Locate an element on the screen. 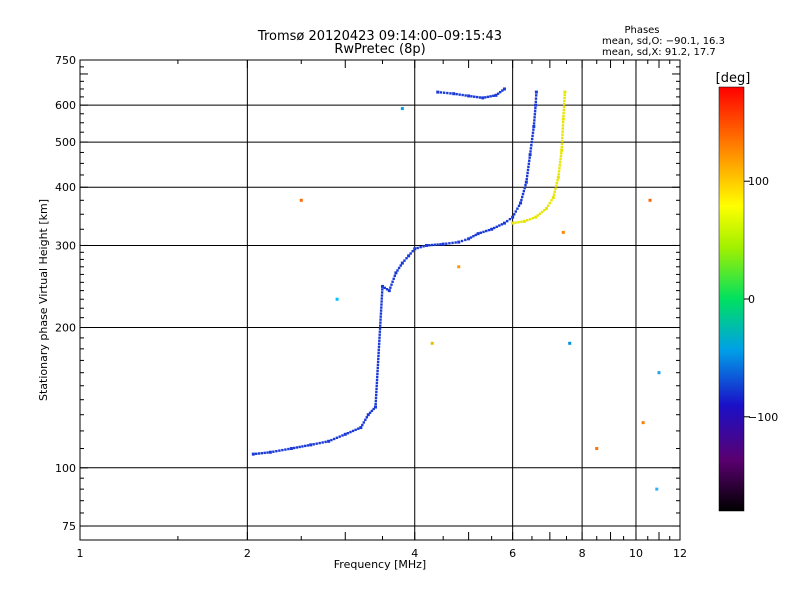 The image size is (800, 600). y-tick-label: 100 is located at coordinates (65, 468).